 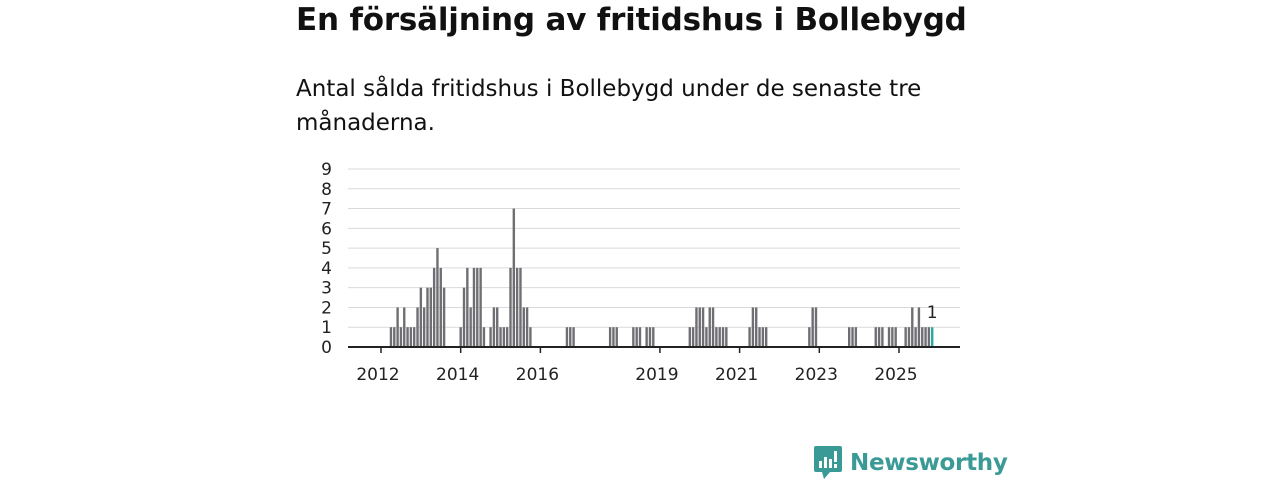 I want to click on chart-title: En försäljning av fritidshus i Bollebygd, so click(x=631, y=20).